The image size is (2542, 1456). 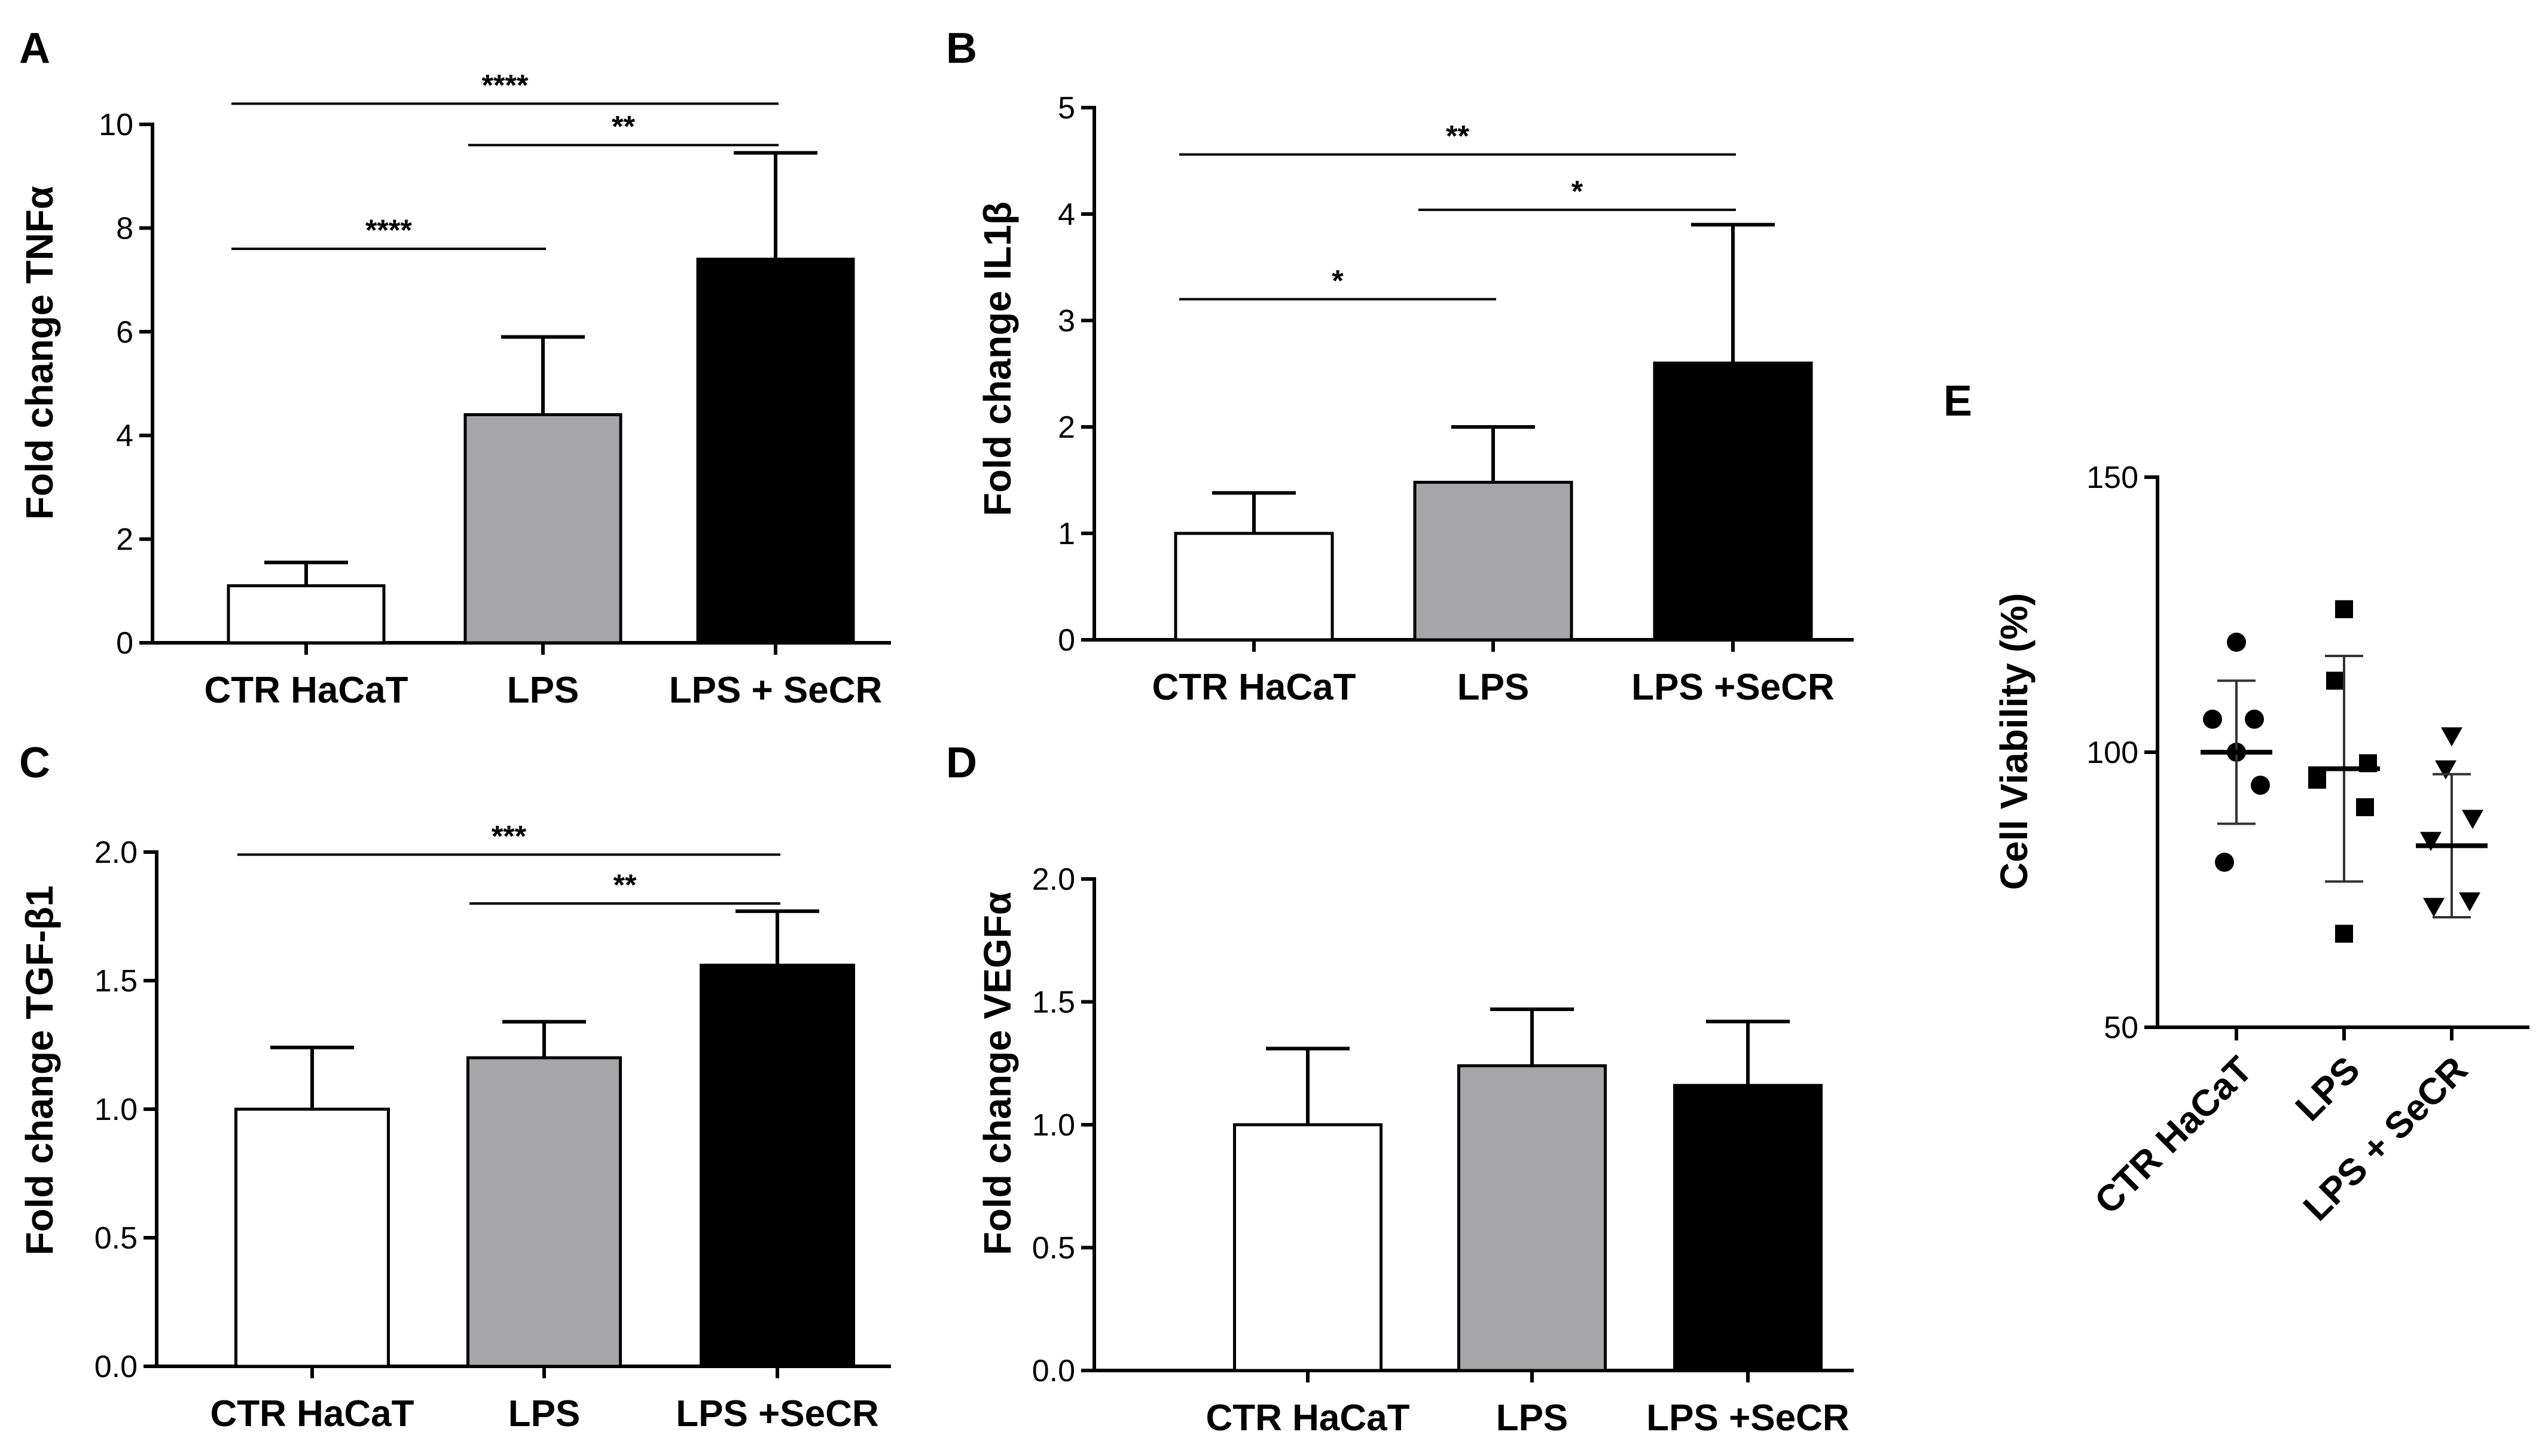 What do you see at coordinates (116, 125) in the screenshot?
I see `y-tick-label-a: 10` at bounding box center [116, 125].